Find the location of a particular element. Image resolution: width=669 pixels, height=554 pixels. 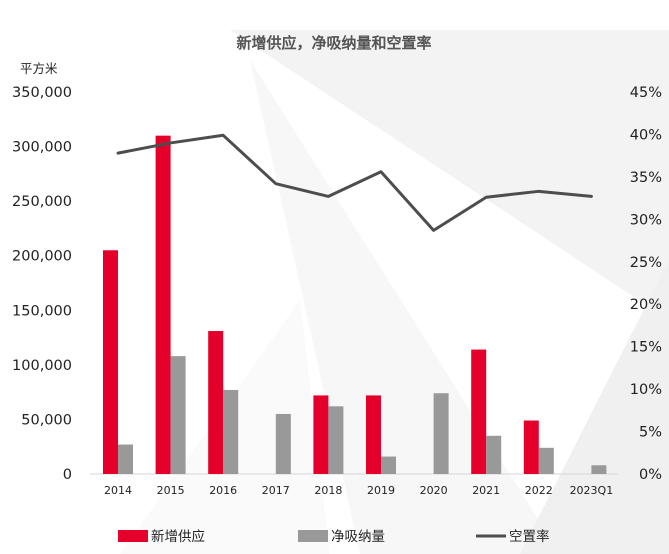

x-tick-label: 2015 is located at coordinates (171, 490).